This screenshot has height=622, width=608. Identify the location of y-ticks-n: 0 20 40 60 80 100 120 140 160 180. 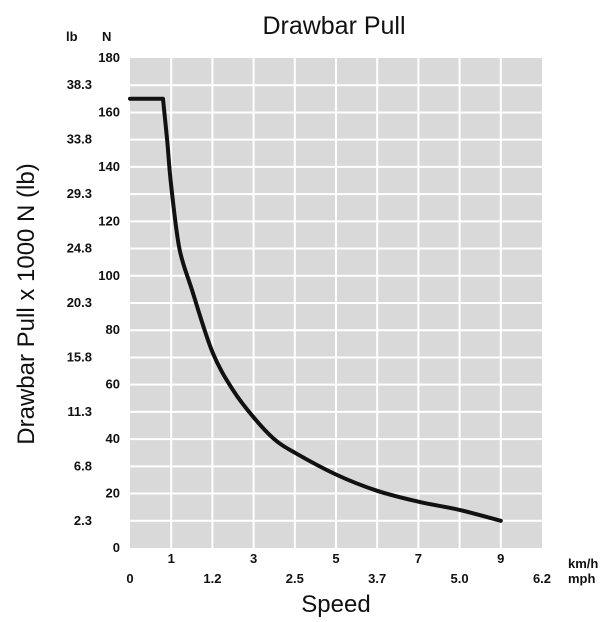
(109, 302).